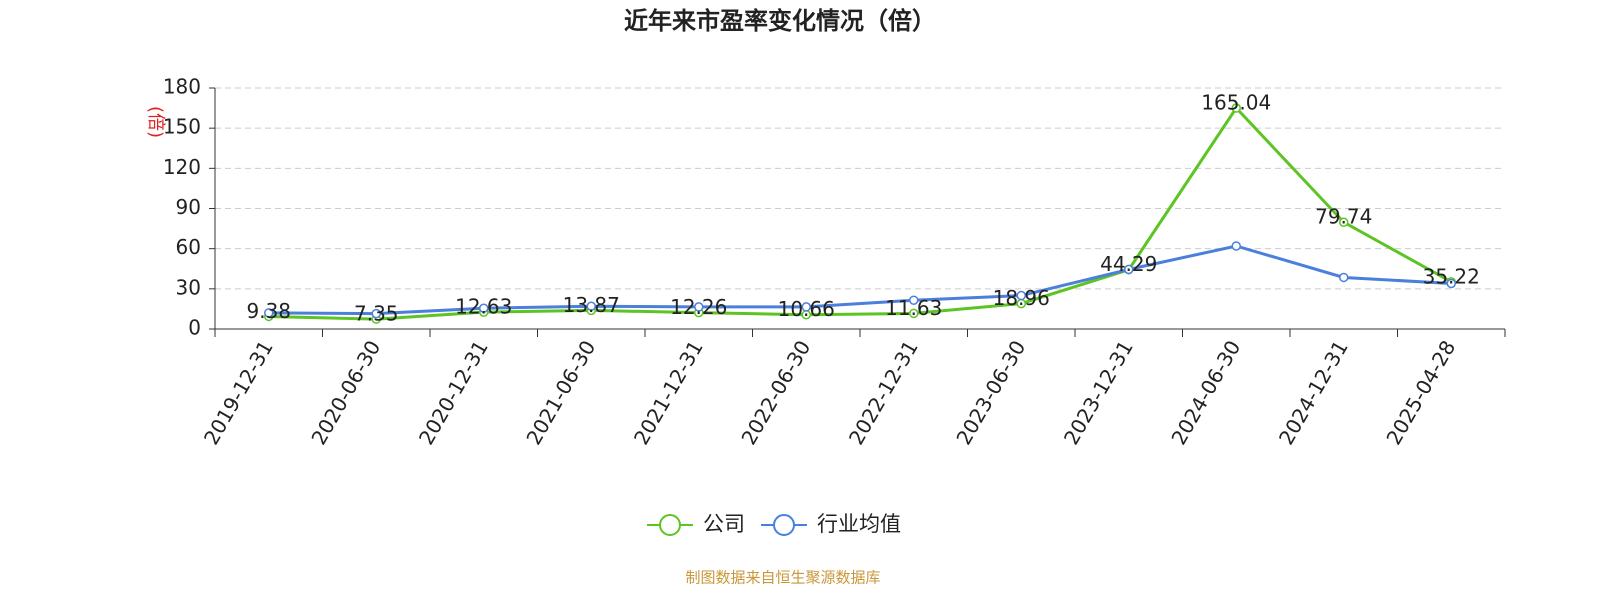 This screenshot has width=1600, height=600. I want to click on data-label: 44.29, so click(1128, 264).